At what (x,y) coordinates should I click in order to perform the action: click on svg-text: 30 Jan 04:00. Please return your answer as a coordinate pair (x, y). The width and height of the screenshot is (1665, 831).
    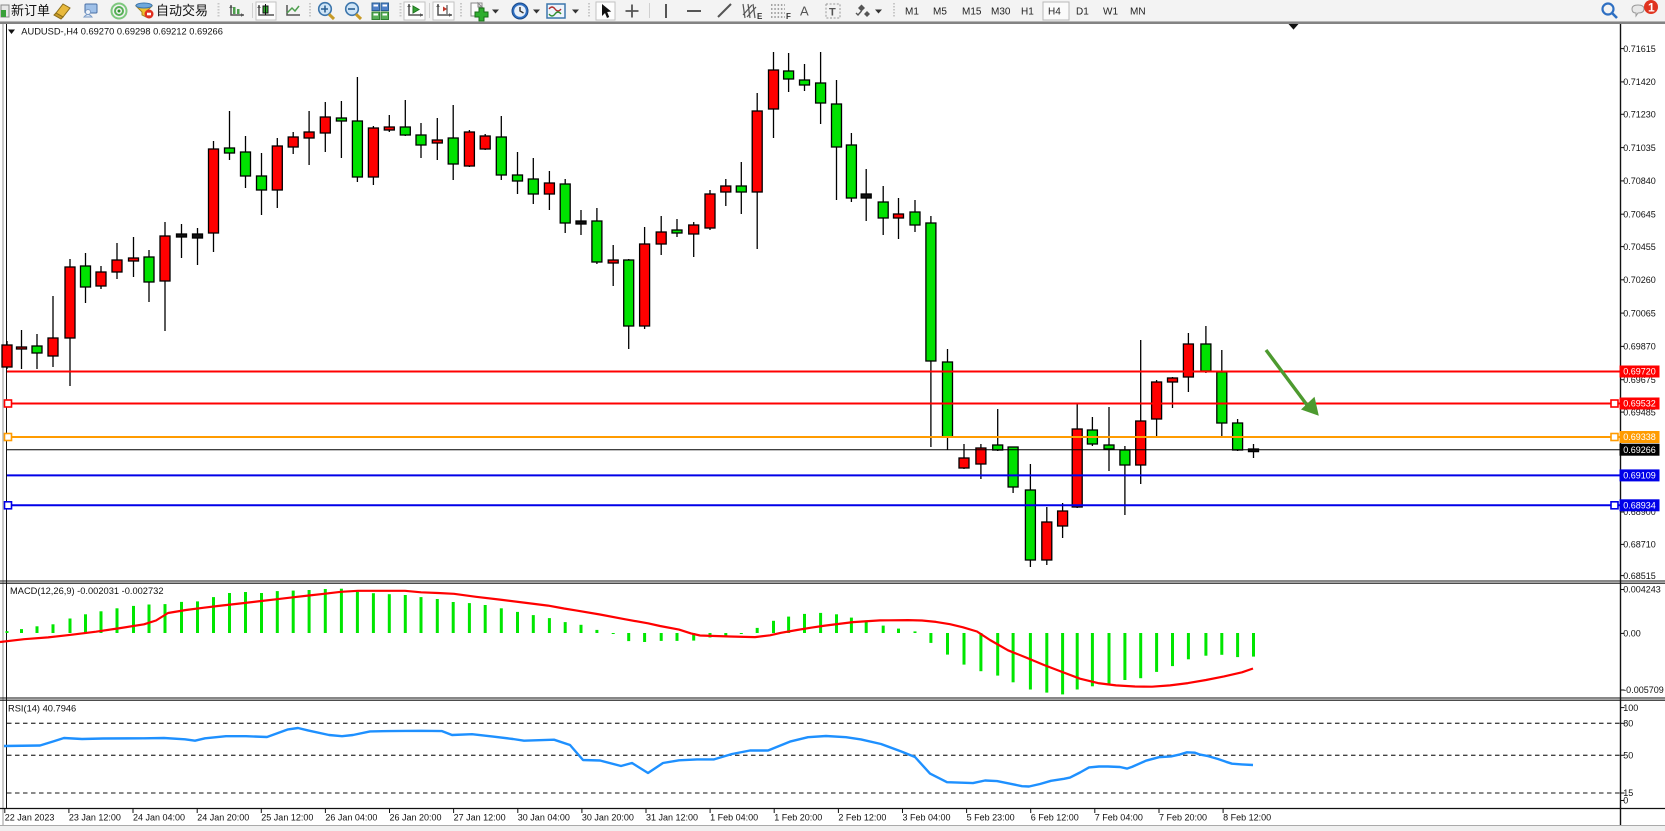
    Looking at the image, I should click on (544, 818).